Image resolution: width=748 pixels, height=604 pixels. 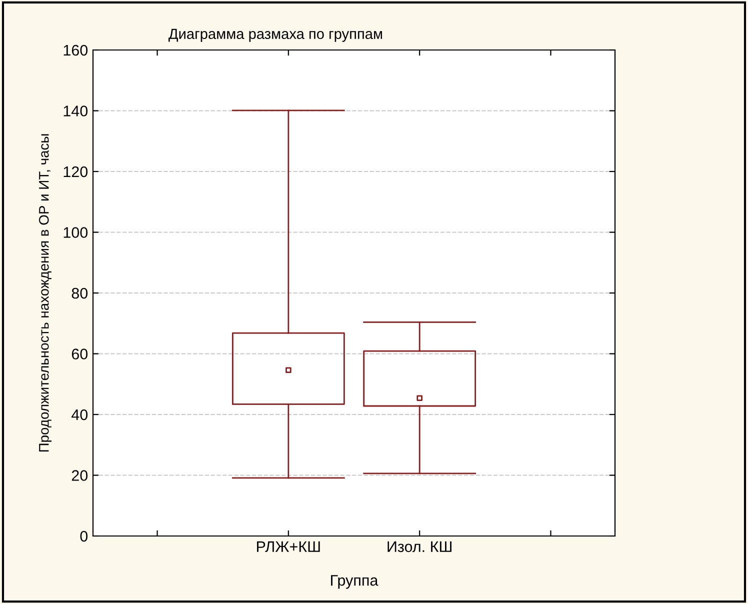 I want to click on y-tick-label: 140, so click(x=76, y=111).